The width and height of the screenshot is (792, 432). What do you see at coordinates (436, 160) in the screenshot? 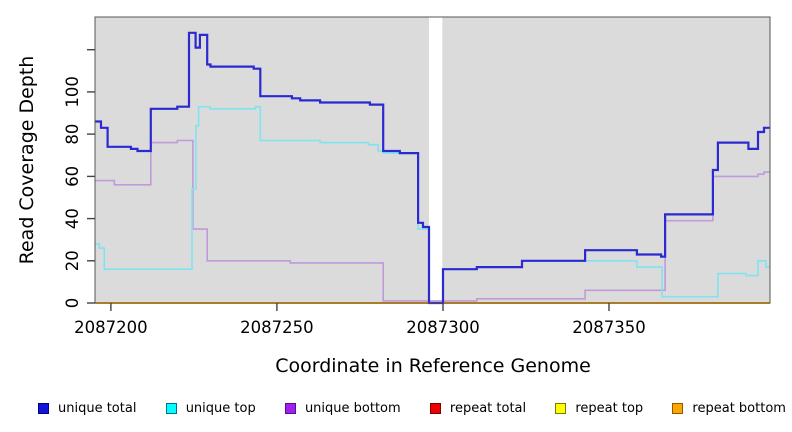
I see `no-data-gap` at bounding box center [436, 160].